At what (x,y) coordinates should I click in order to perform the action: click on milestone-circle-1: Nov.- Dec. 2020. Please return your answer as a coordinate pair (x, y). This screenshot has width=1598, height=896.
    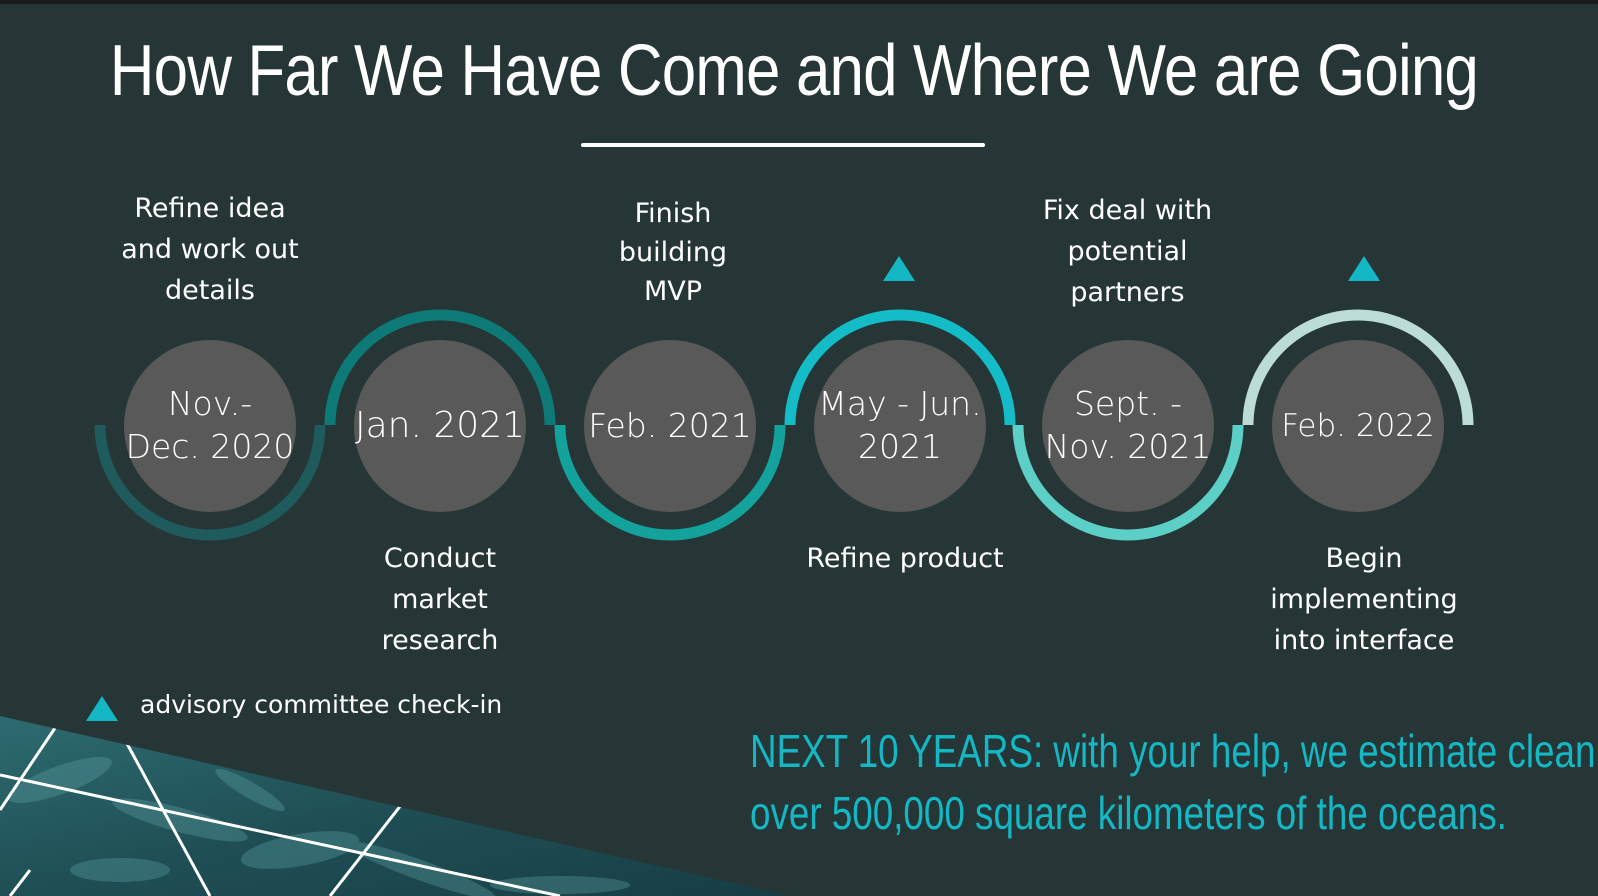
    Looking at the image, I should click on (210, 426).